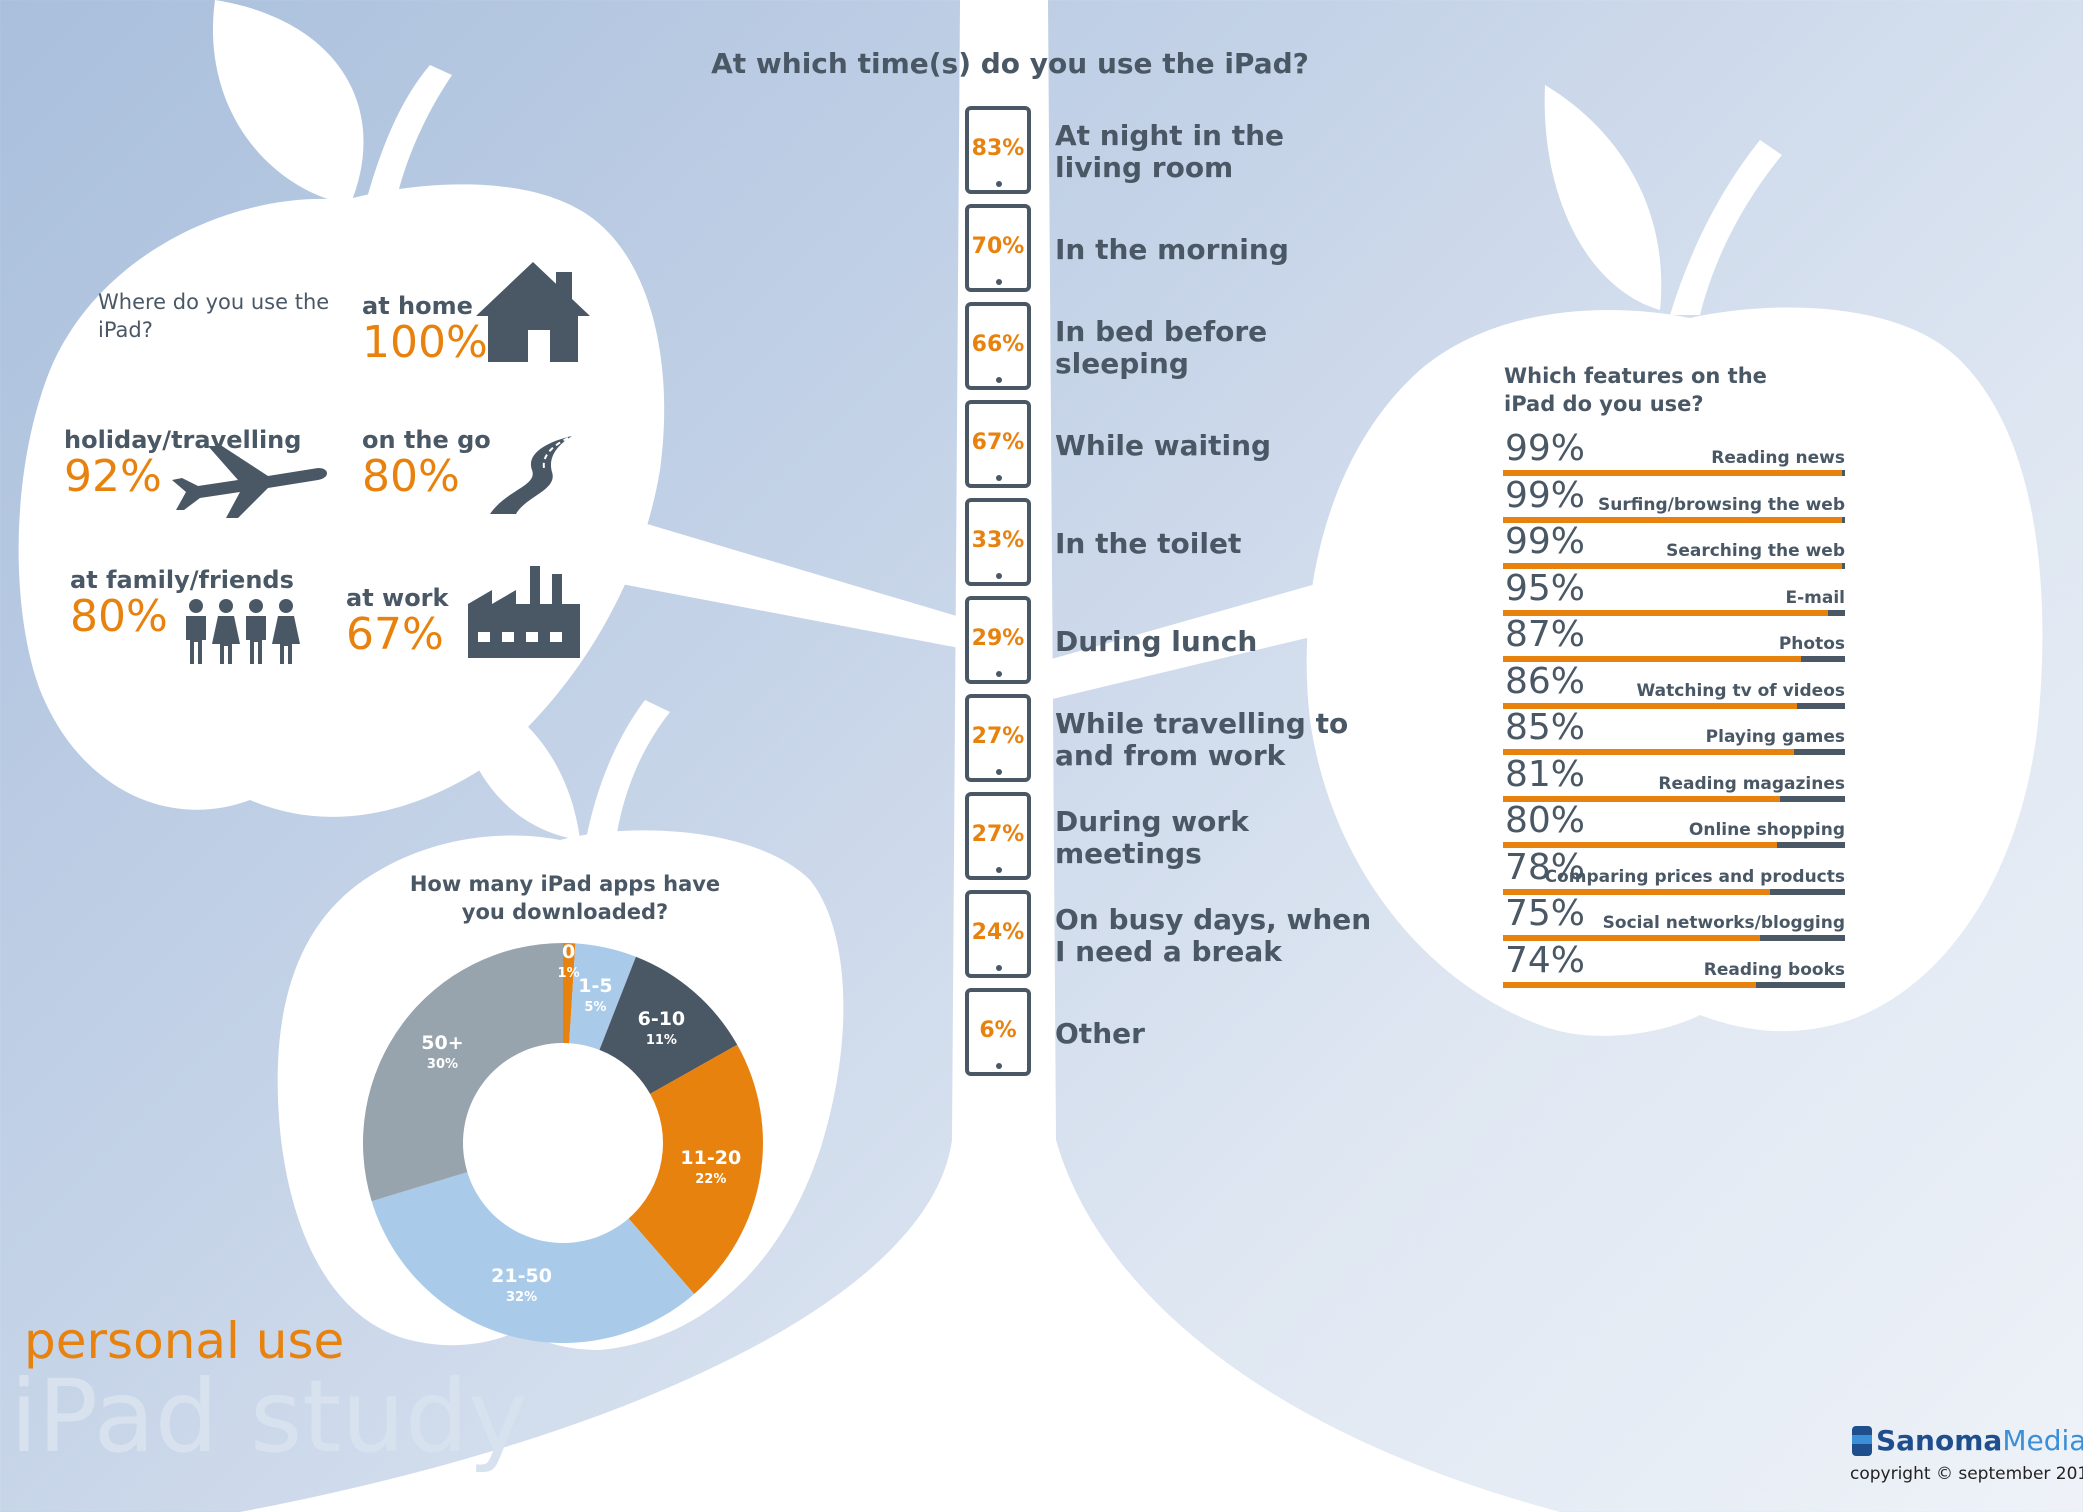 Image resolution: width=2083 pixels, height=1512 pixels. What do you see at coordinates (1213, 935) in the screenshot?
I see `time-label: On busy days, when I need a break` at bounding box center [1213, 935].